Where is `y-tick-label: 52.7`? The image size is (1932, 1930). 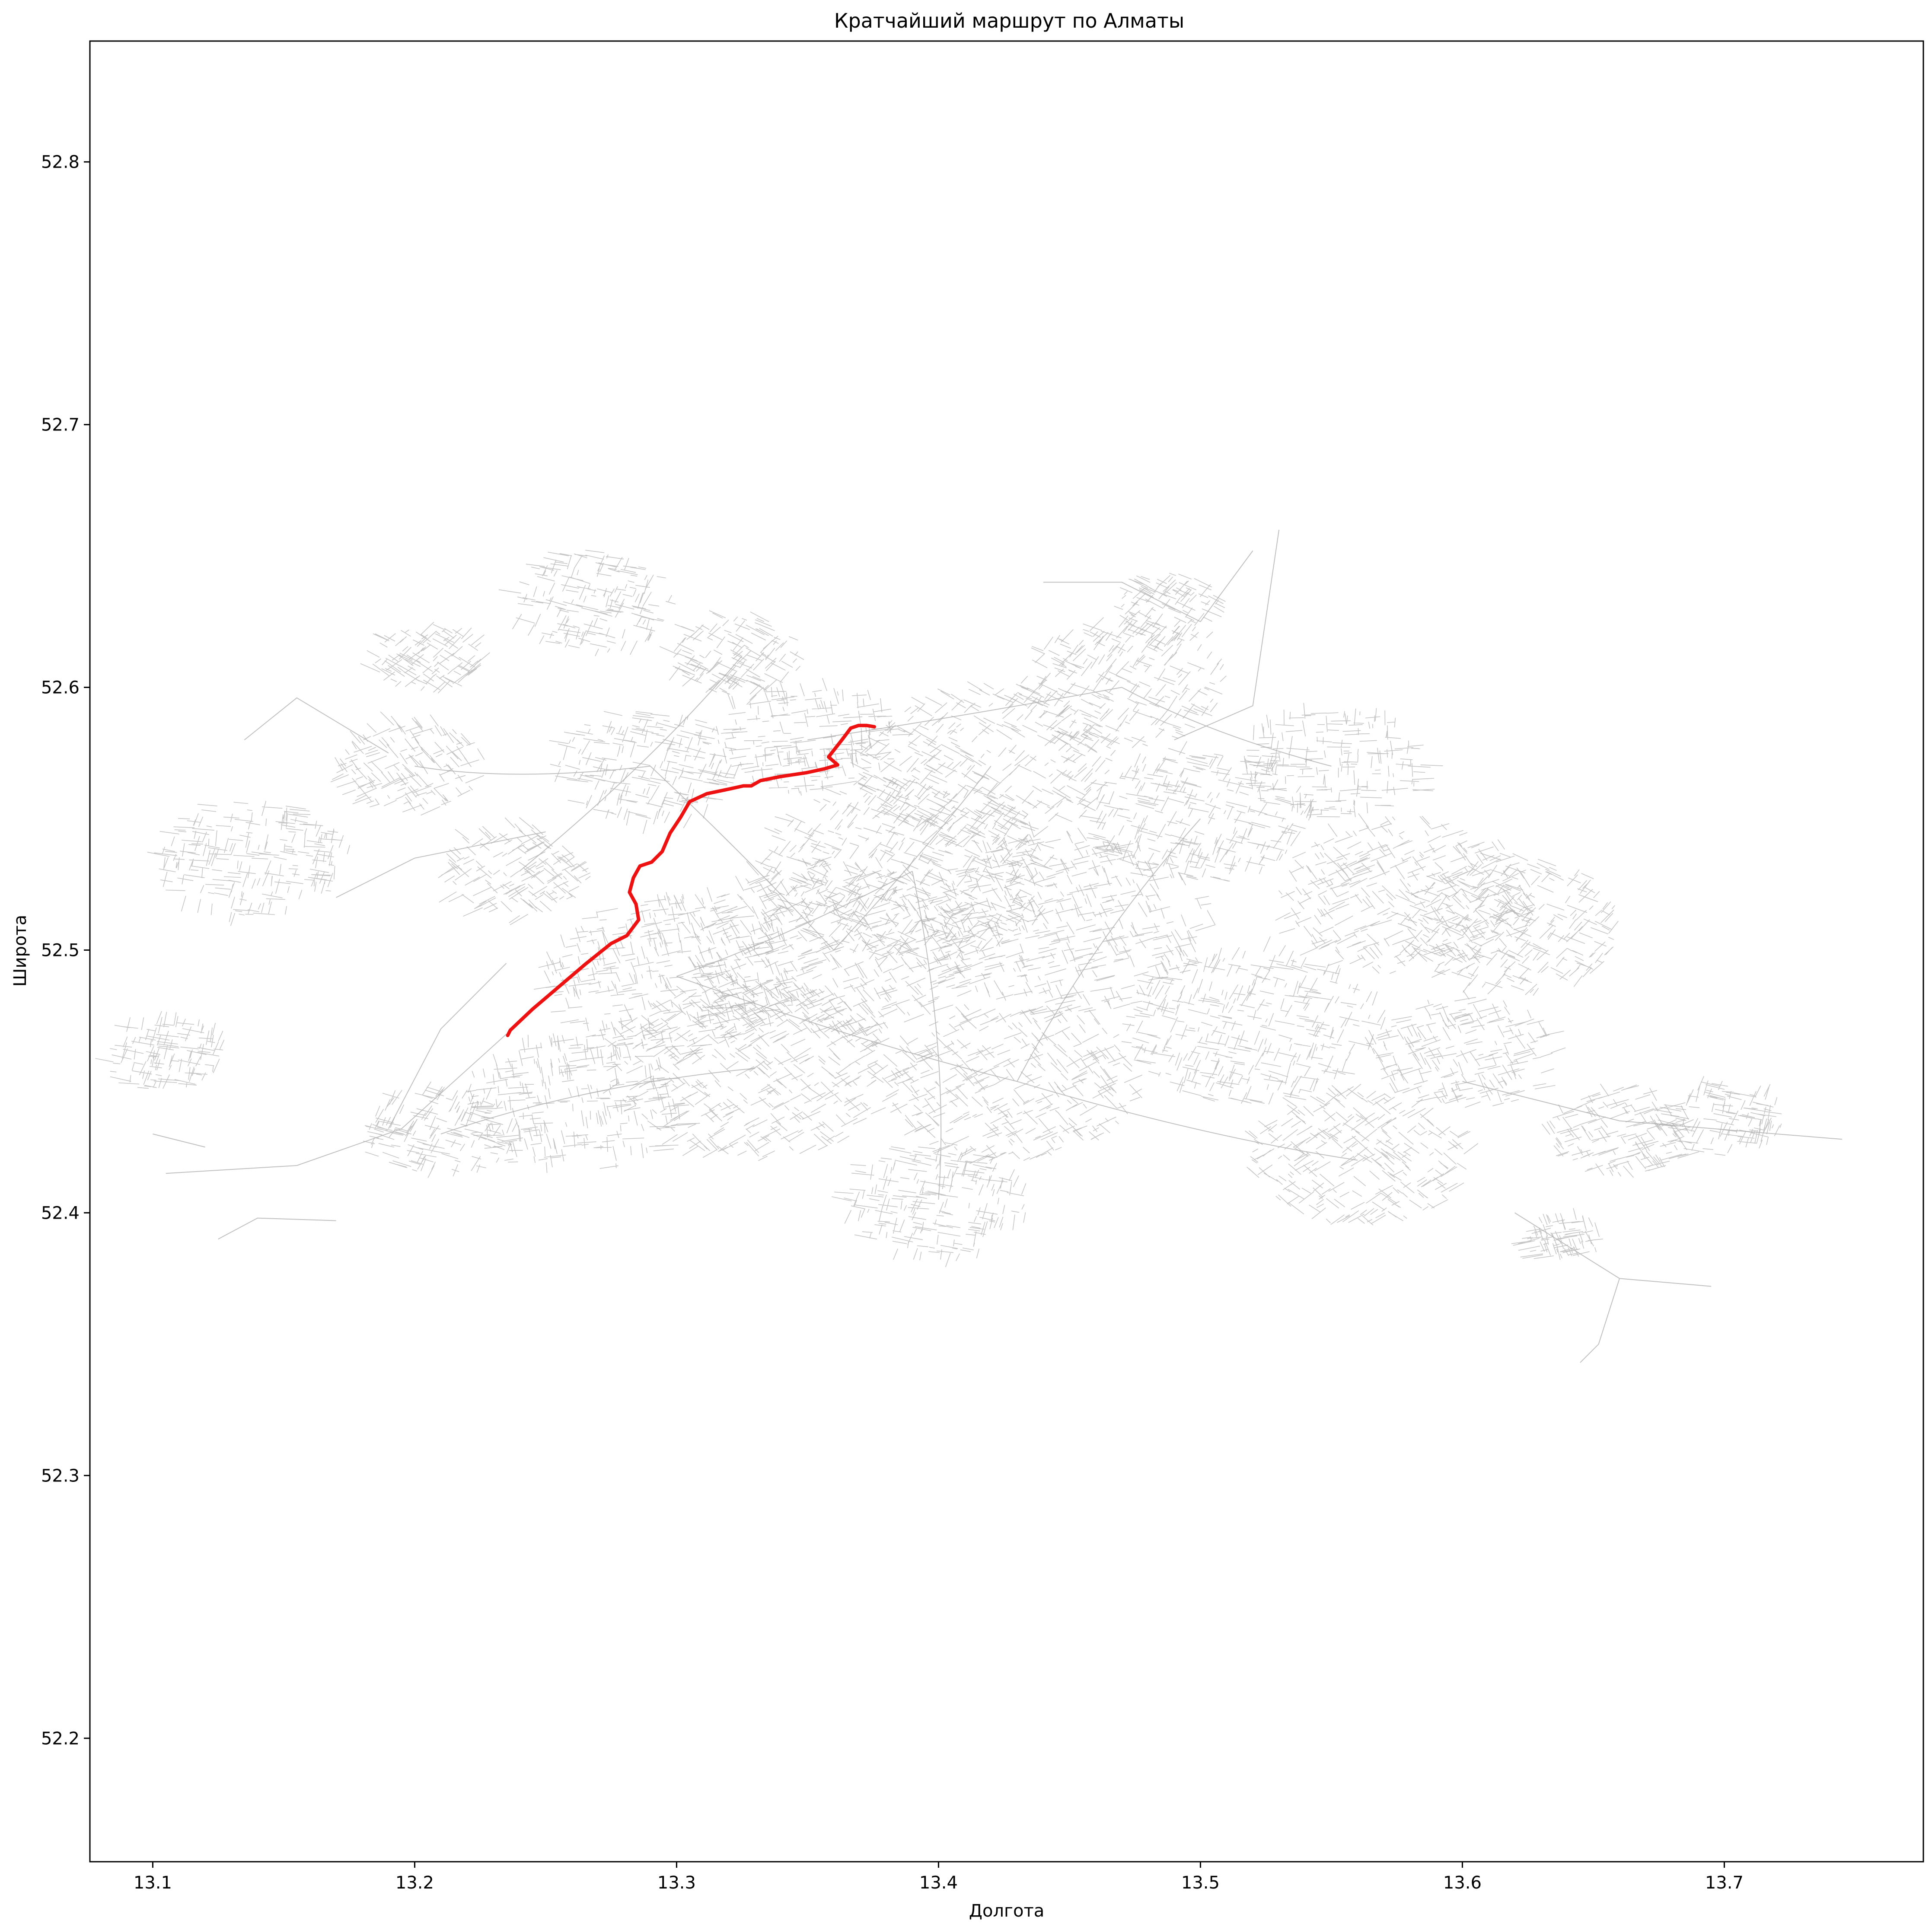
y-tick-label: 52.7 is located at coordinates (60, 425).